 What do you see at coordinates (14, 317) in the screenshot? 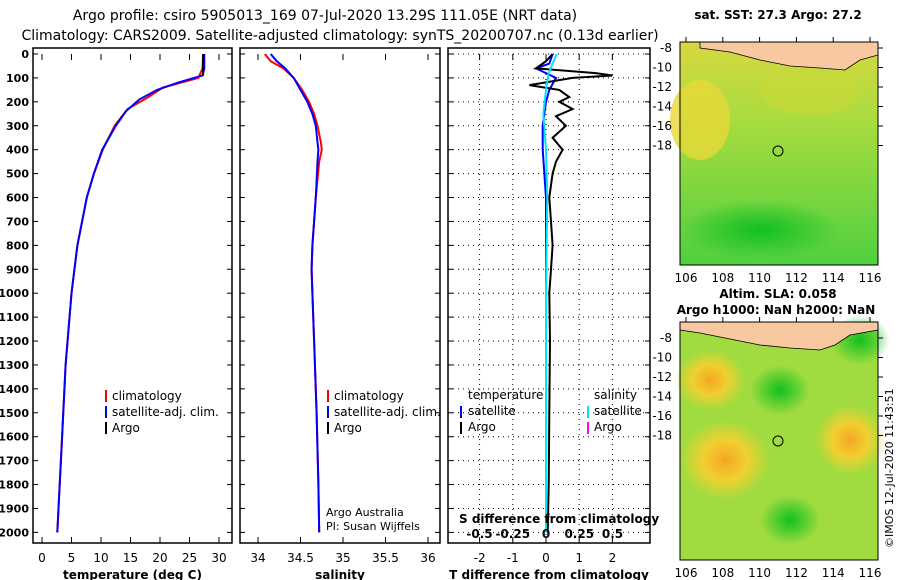
I see `depth-tick-label: 1100` at bounding box center [14, 317].